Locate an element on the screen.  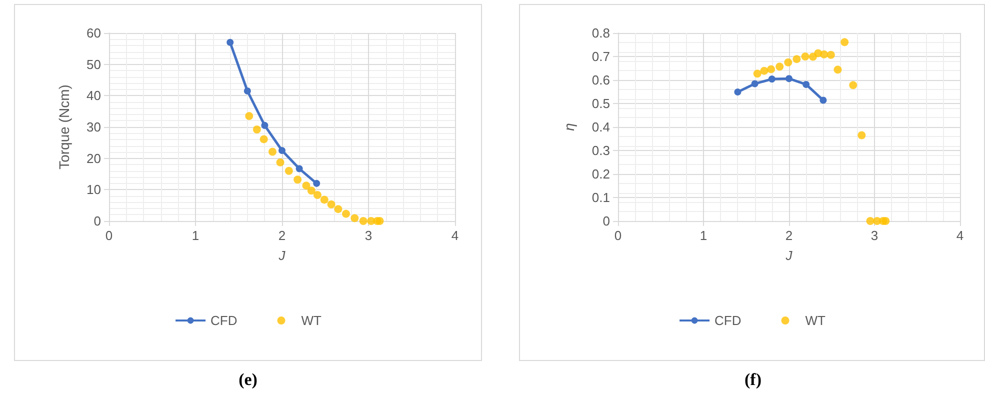
text: (e) is located at coordinates (248, 380).